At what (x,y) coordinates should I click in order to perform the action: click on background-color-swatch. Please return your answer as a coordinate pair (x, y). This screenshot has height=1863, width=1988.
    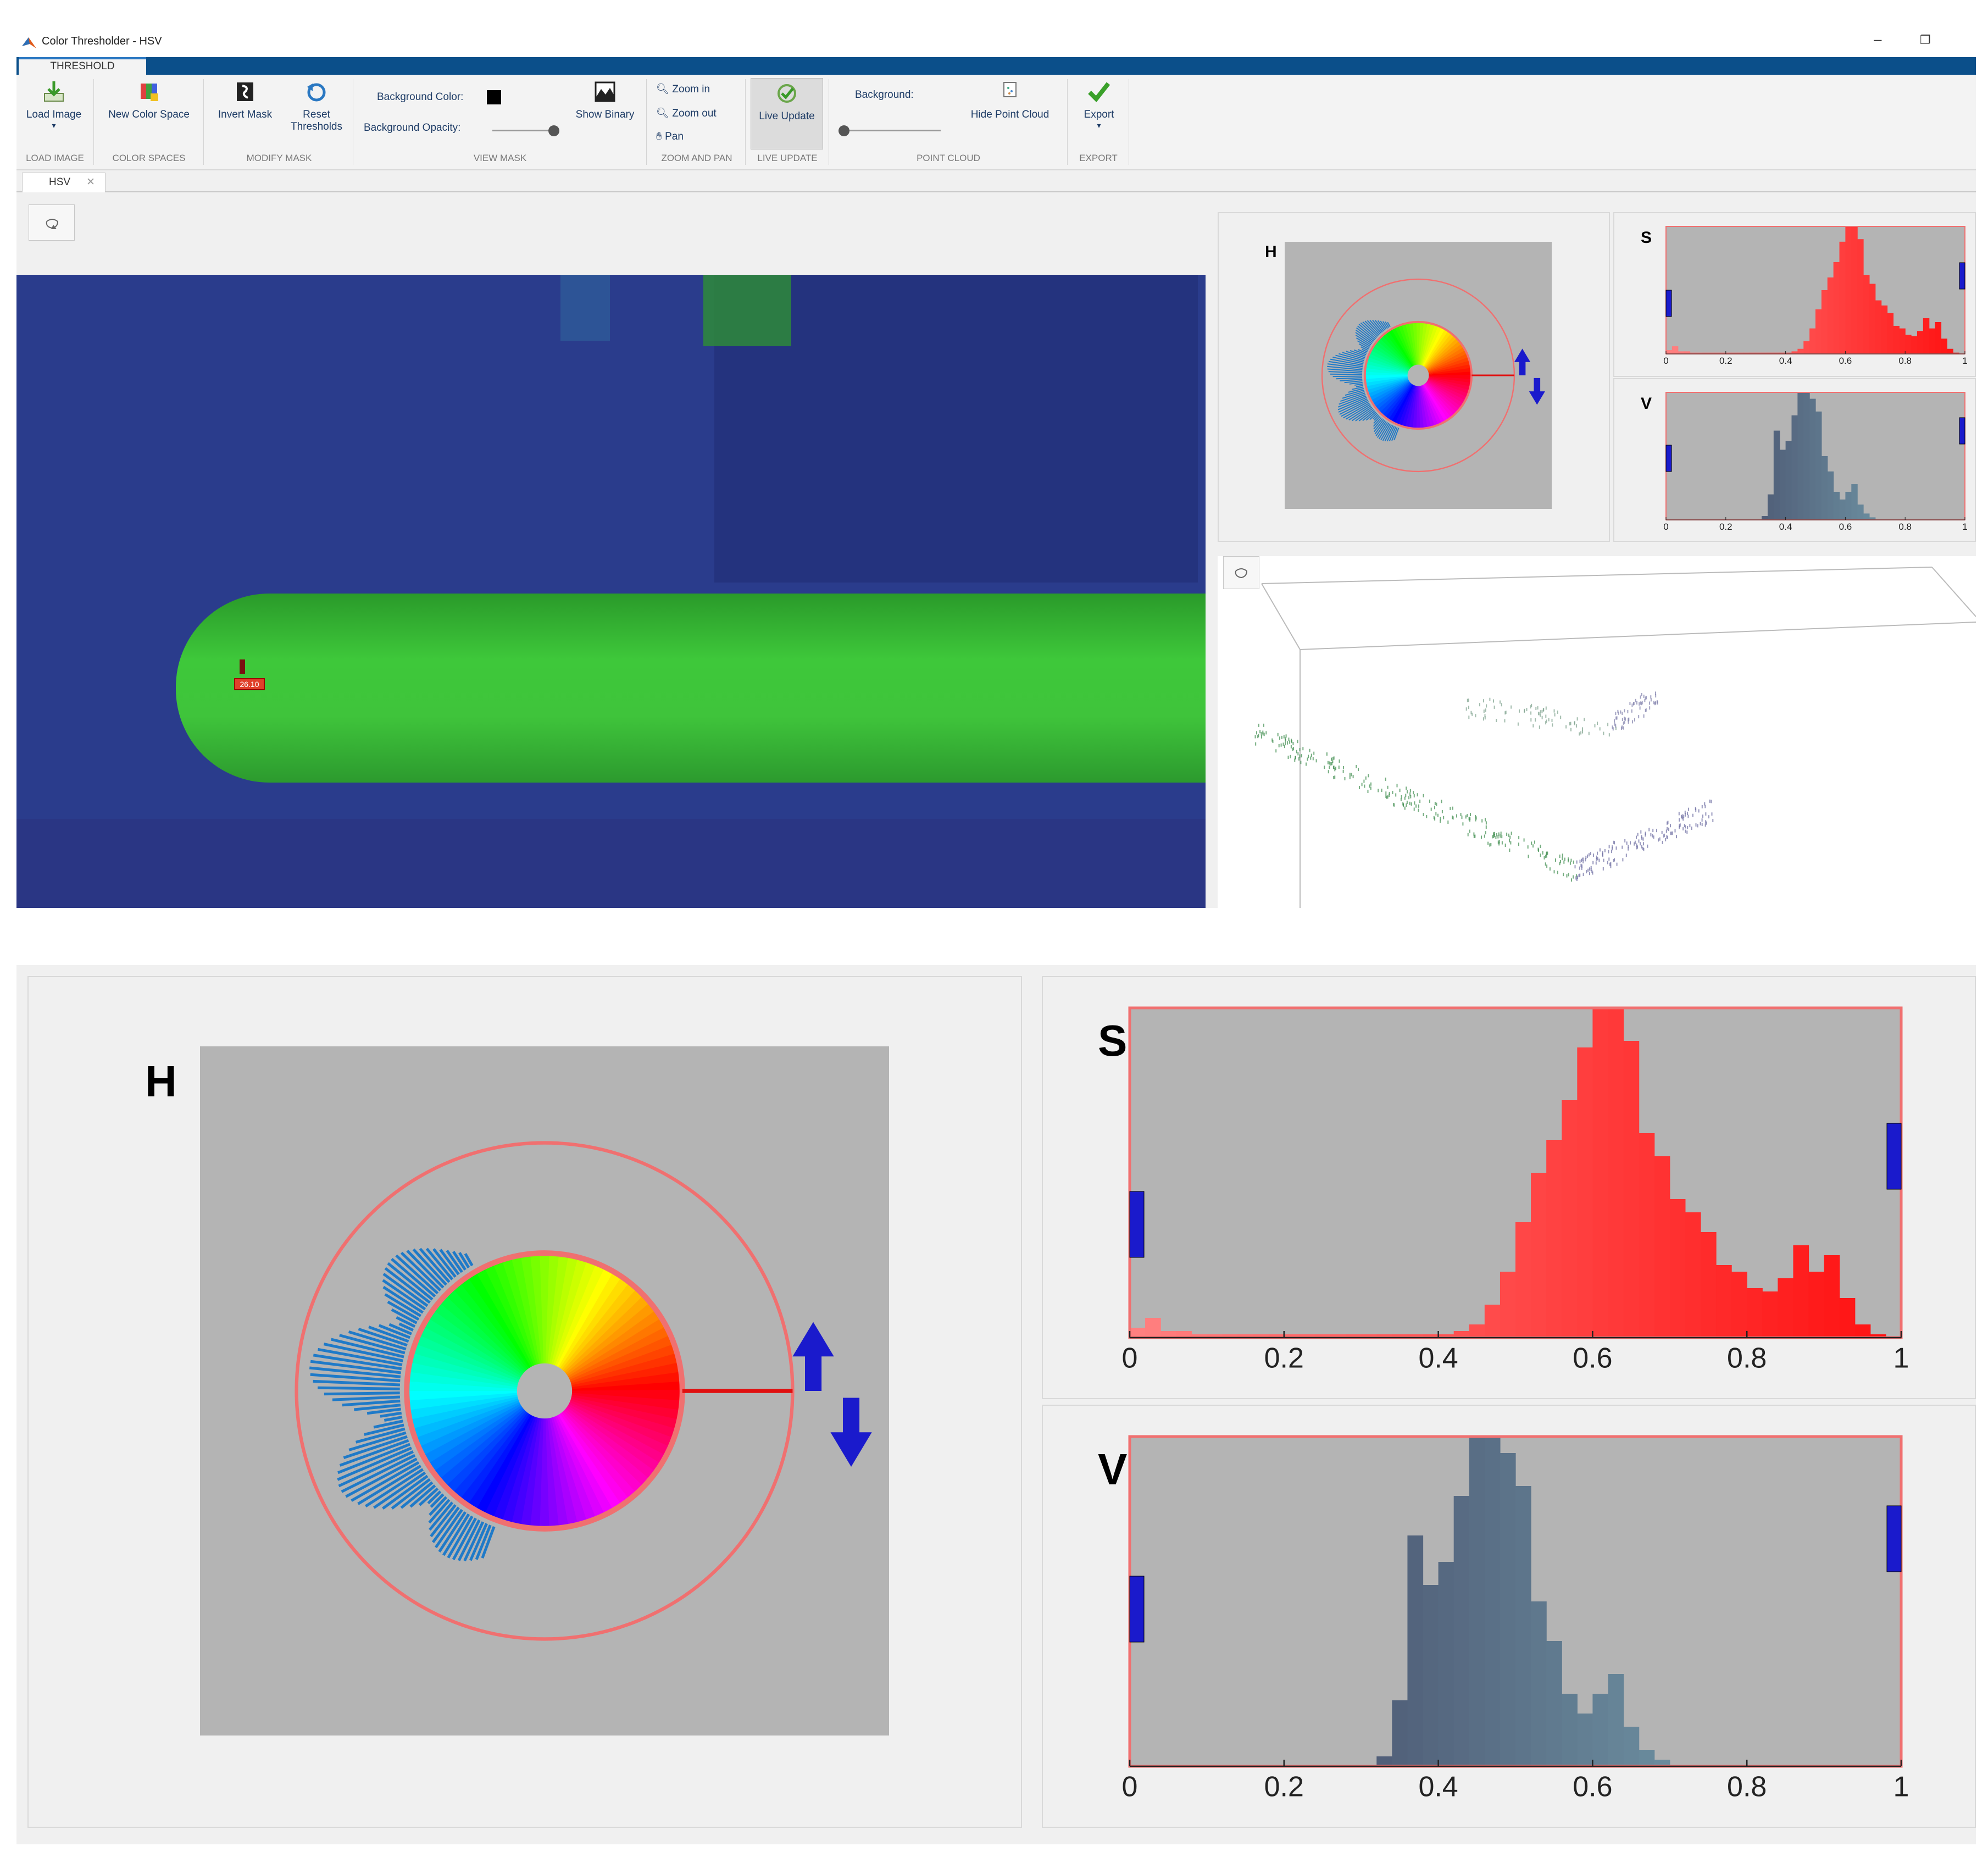
    Looking at the image, I should click on (494, 97).